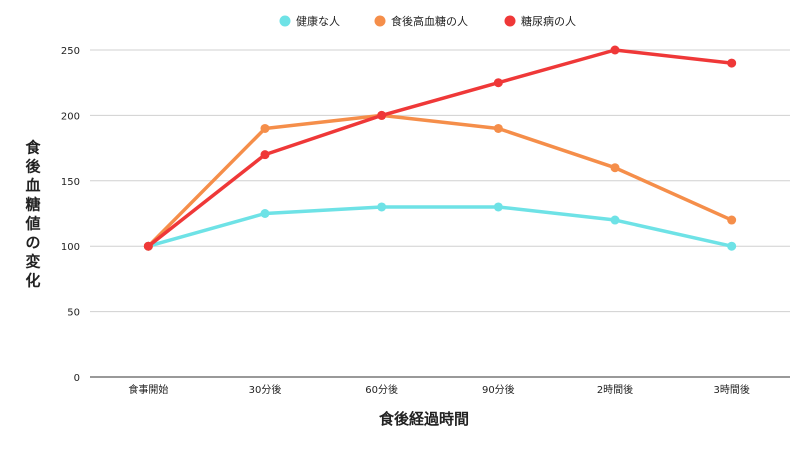 Image resolution: width=800 pixels, height=450 pixels. I want to click on y-tick-label: 250, so click(70, 51).